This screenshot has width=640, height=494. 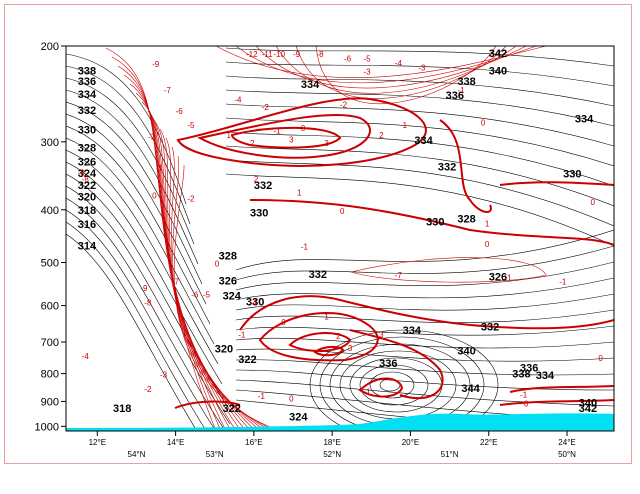 What do you see at coordinates (50, 375) in the screenshot?
I see `y-tick-label: 800` at bounding box center [50, 375].